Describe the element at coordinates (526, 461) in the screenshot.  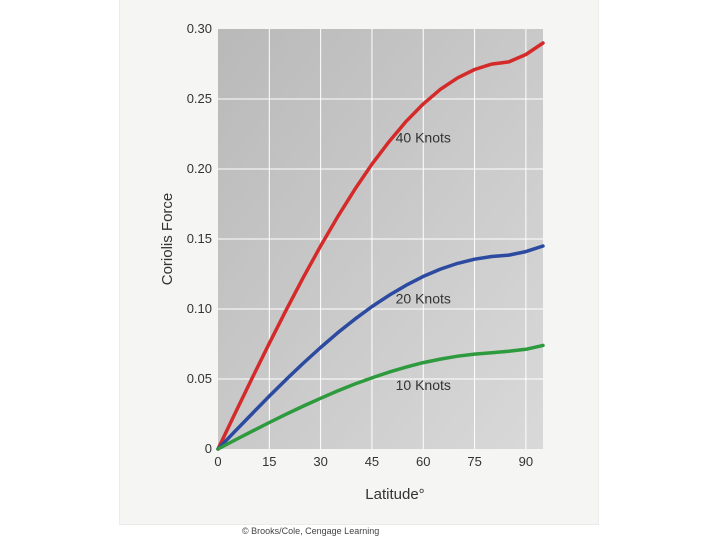
I see `x-tick-label: 90` at that location.